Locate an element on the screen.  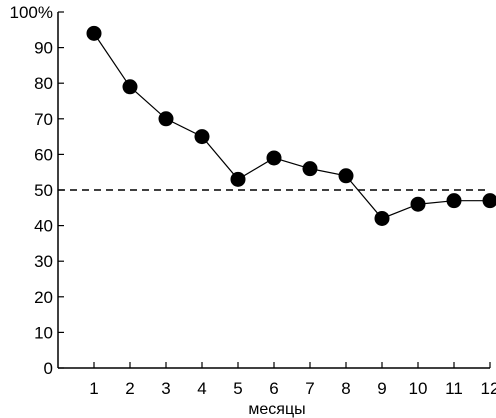
y-tick-label: 90 is located at coordinates (43, 48).